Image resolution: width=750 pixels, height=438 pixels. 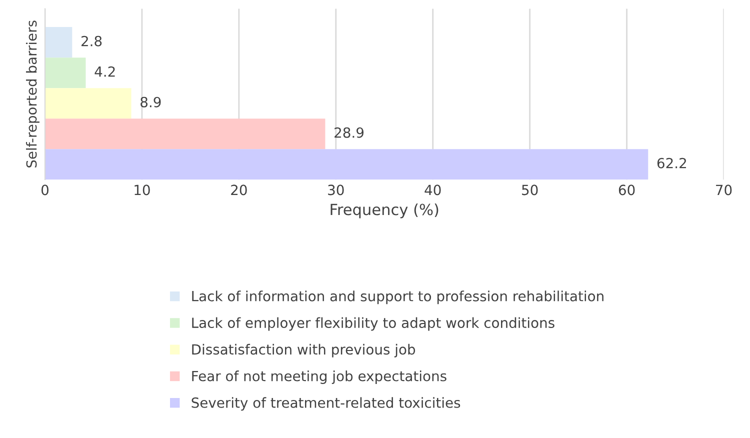 What do you see at coordinates (384, 210) in the screenshot?
I see `x-axis-title: Frequency (%)` at bounding box center [384, 210].